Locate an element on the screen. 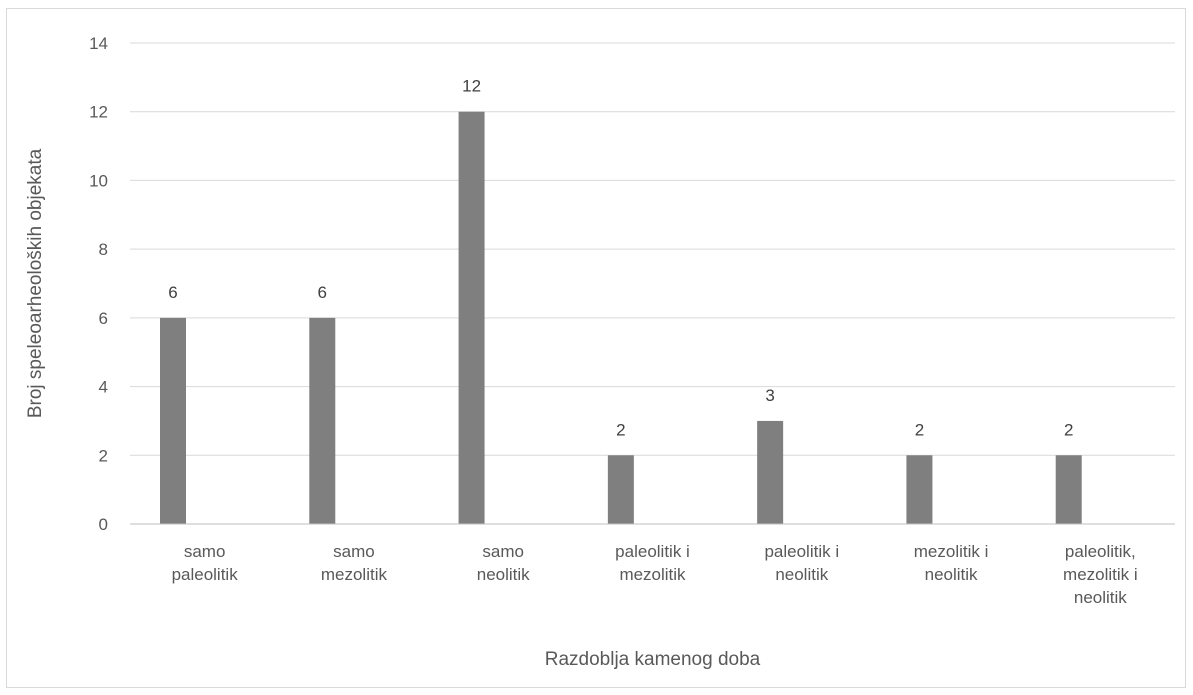 This screenshot has height=695, width=1193. x-axis-title: Razdoblja kamenog doba is located at coordinates (653, 659).